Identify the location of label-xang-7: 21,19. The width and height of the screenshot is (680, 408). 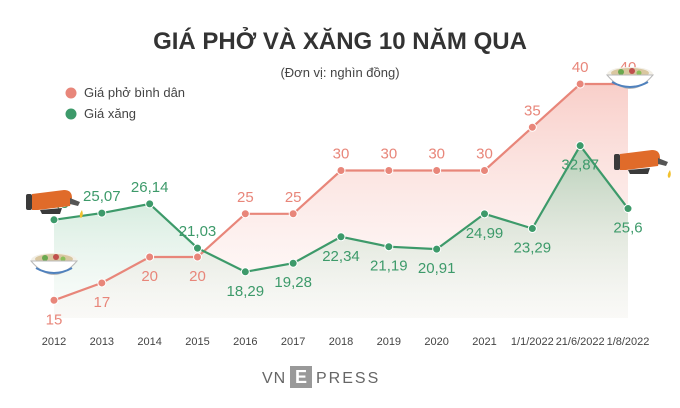
(389, 266).